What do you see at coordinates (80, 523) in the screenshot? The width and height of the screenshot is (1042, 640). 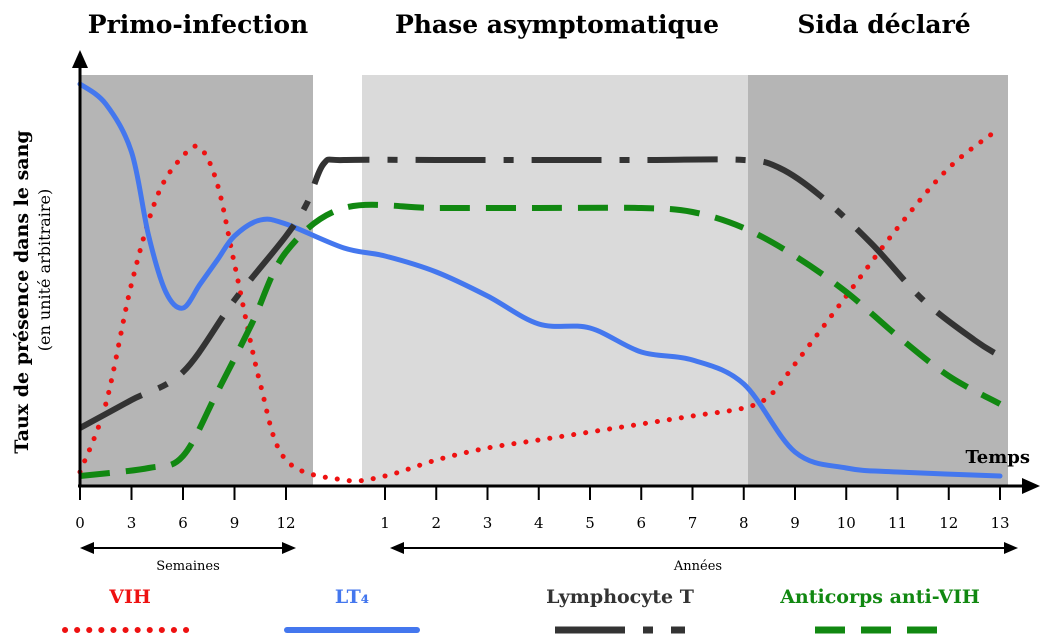 I see `tick-label-week-0: 0` at bounding box center [80, 523].